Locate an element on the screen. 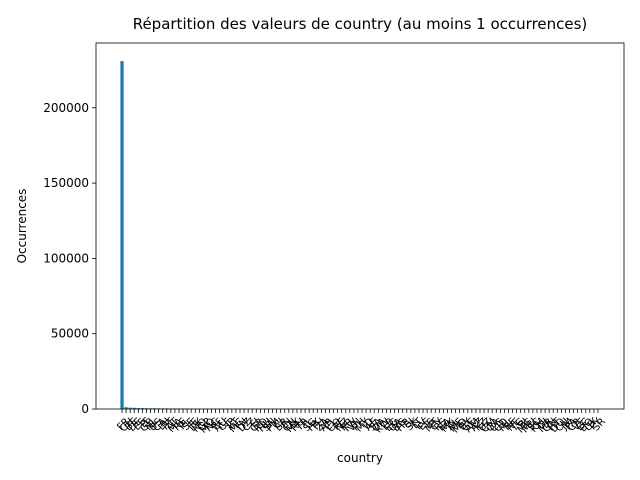  y-axis-label: Occurrences is located at coordinates (22, 226).